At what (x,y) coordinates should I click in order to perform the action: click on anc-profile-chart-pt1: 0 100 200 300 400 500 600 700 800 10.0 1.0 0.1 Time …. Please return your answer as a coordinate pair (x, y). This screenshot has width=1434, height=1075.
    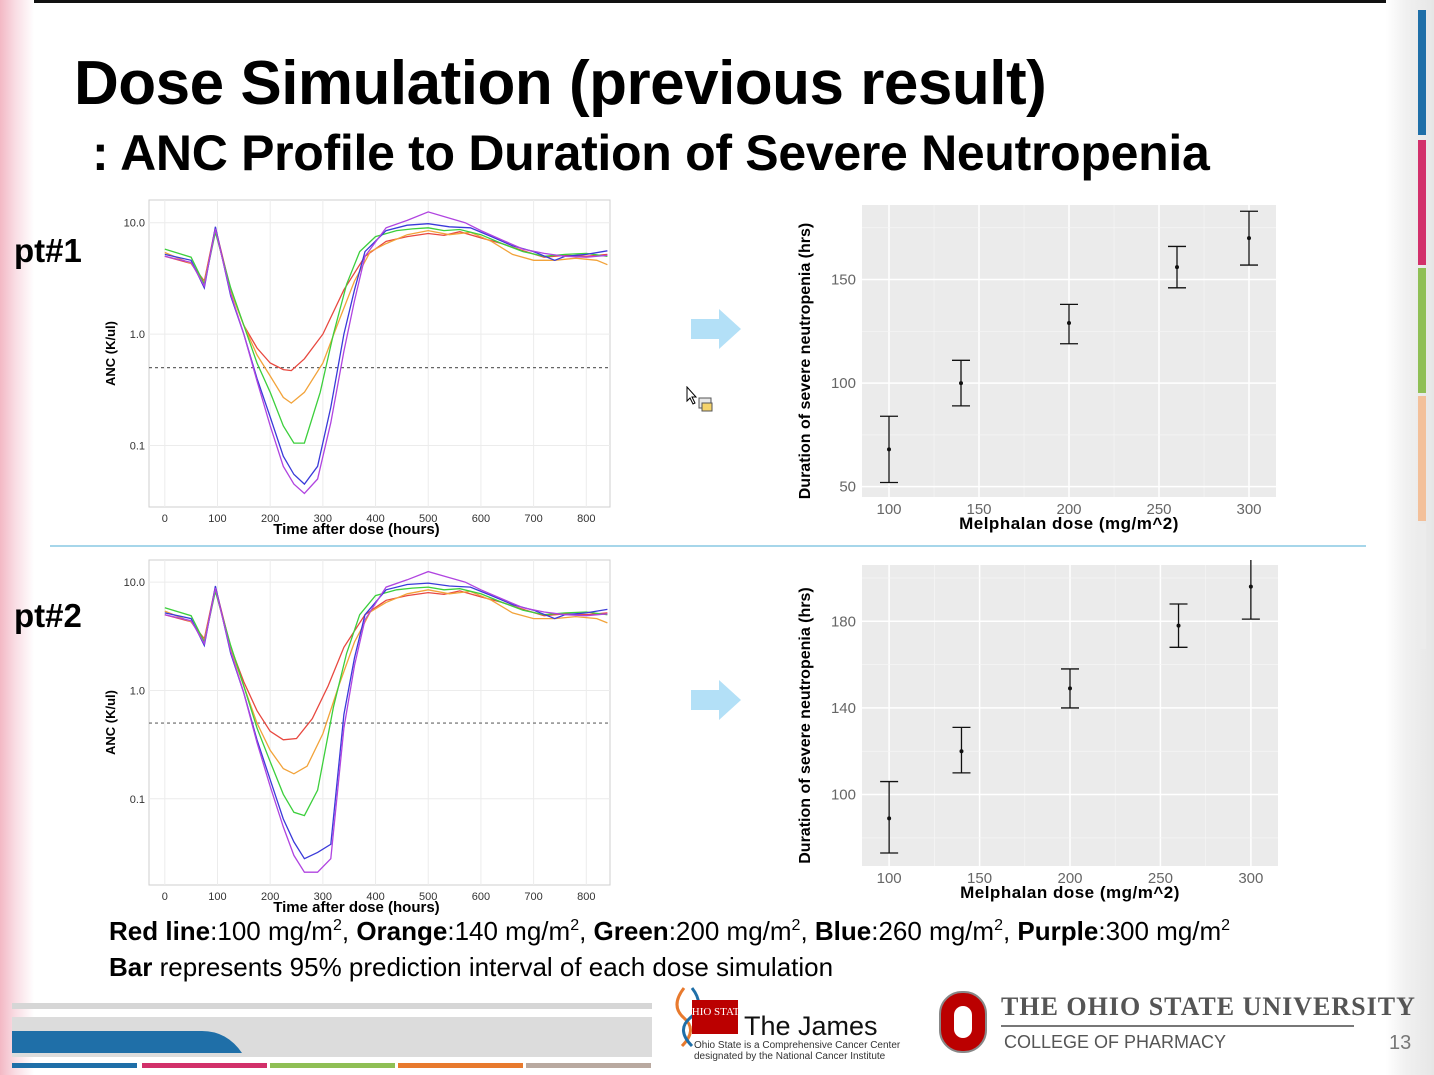
    Looking at the image, I should click on (357, 368).